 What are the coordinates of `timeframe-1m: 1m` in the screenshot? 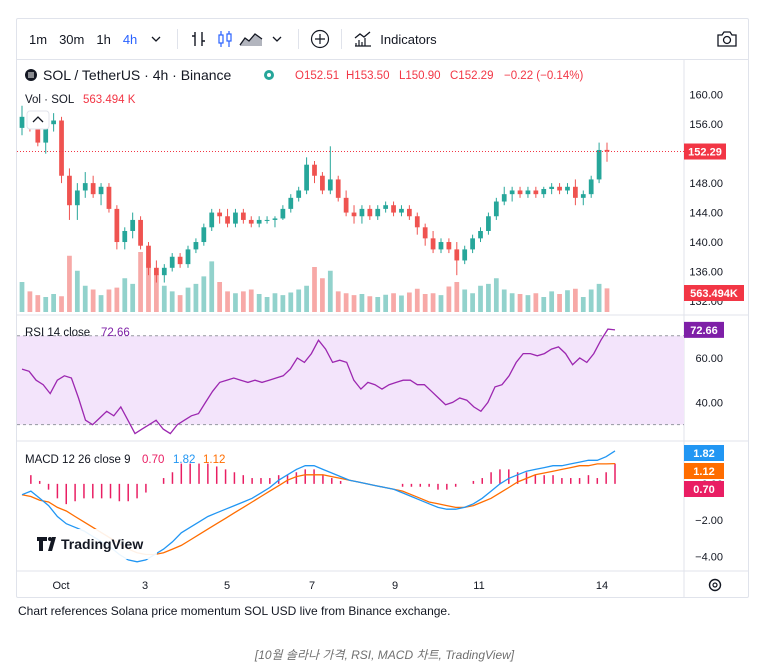 It's located at (38, 39).